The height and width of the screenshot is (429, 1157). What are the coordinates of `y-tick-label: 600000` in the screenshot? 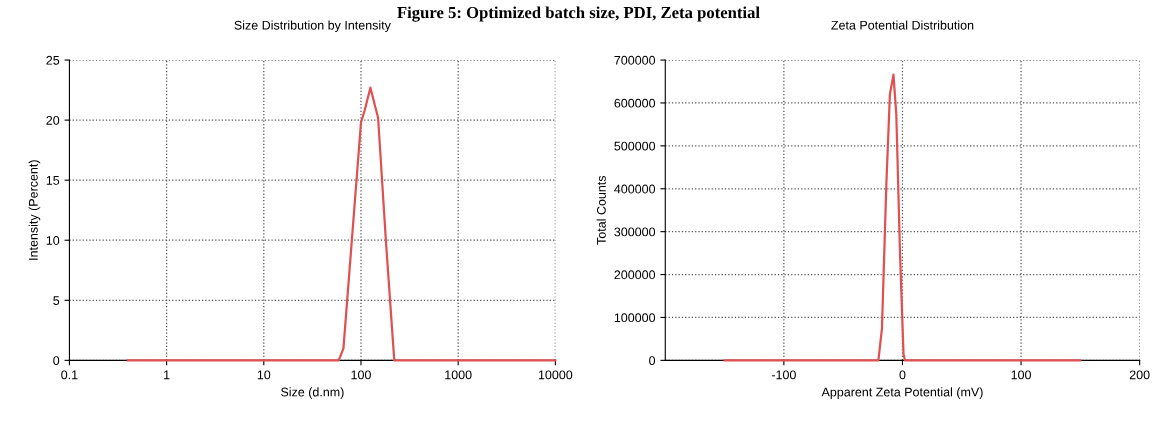 It's located at (635, 103).